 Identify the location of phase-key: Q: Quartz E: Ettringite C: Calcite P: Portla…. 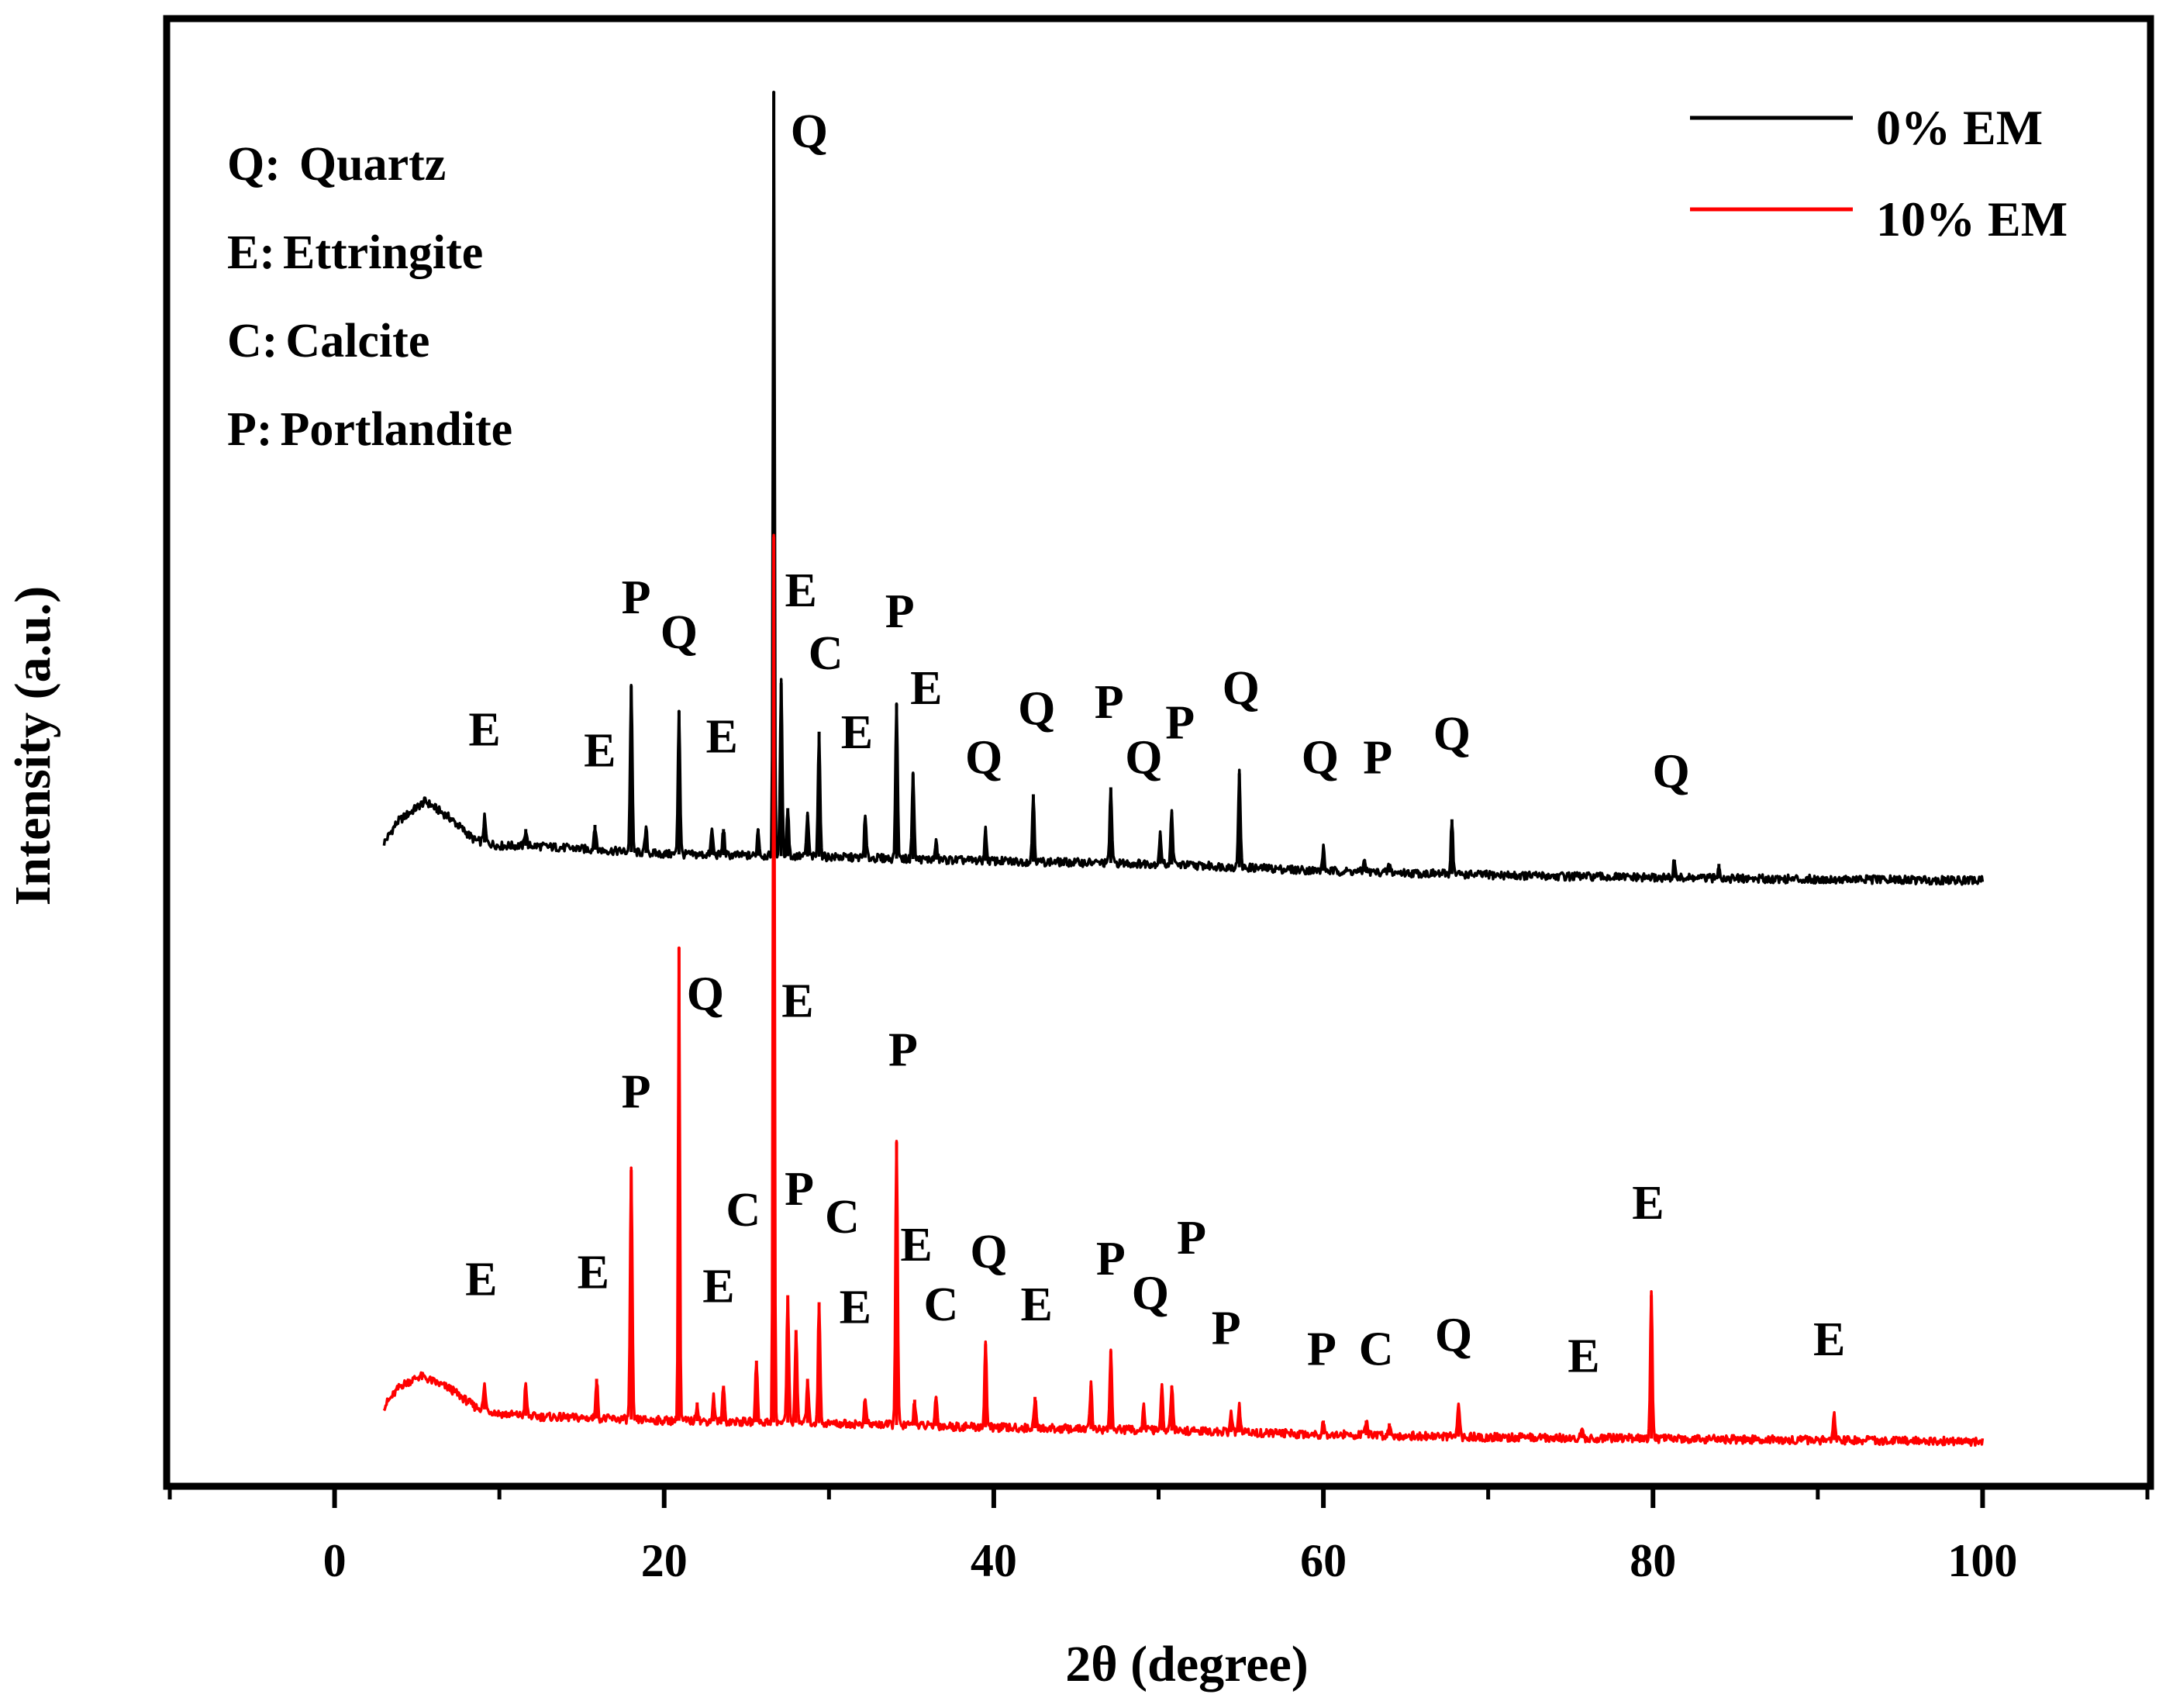
(369, 297).